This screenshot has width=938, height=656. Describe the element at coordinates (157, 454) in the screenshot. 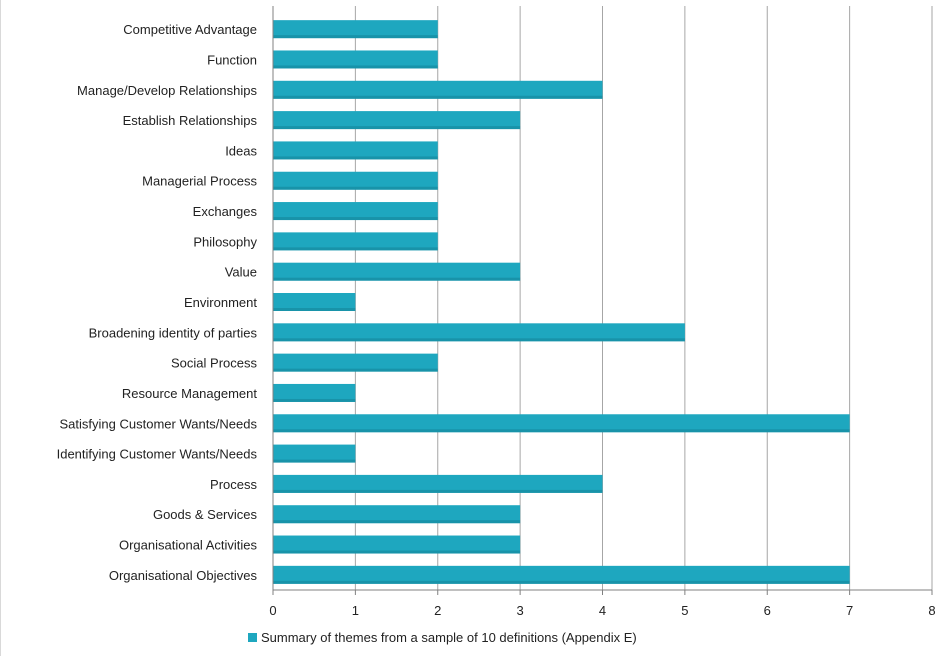

I see `category-label: Identifying Customer Wants/Needs` at that location.